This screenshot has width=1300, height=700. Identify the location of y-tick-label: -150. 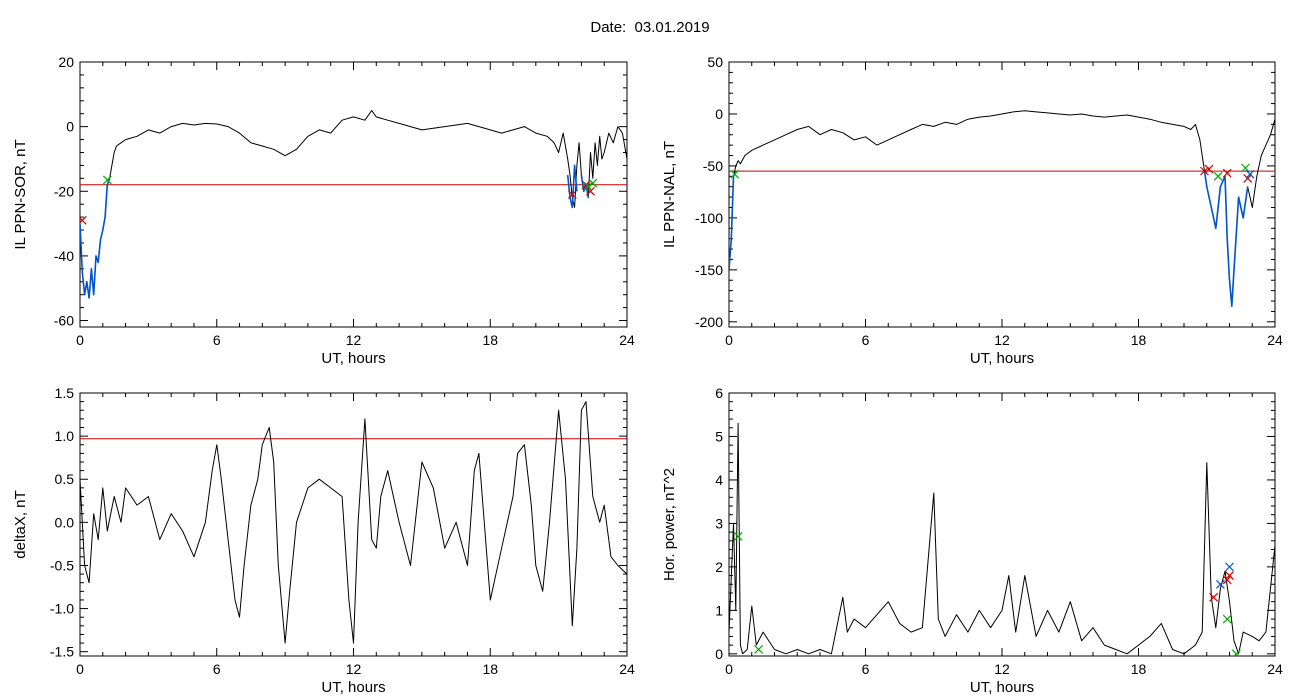
(709, 270).